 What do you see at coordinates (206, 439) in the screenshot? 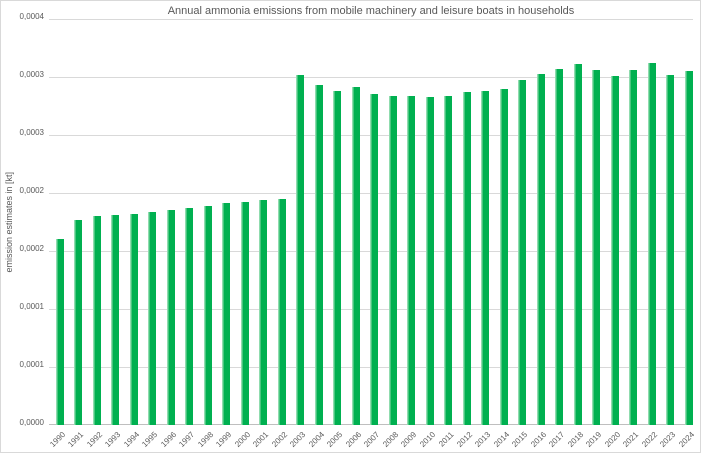
I see `x-tick-label-1998: 1998` at bounding box center [206, 439].